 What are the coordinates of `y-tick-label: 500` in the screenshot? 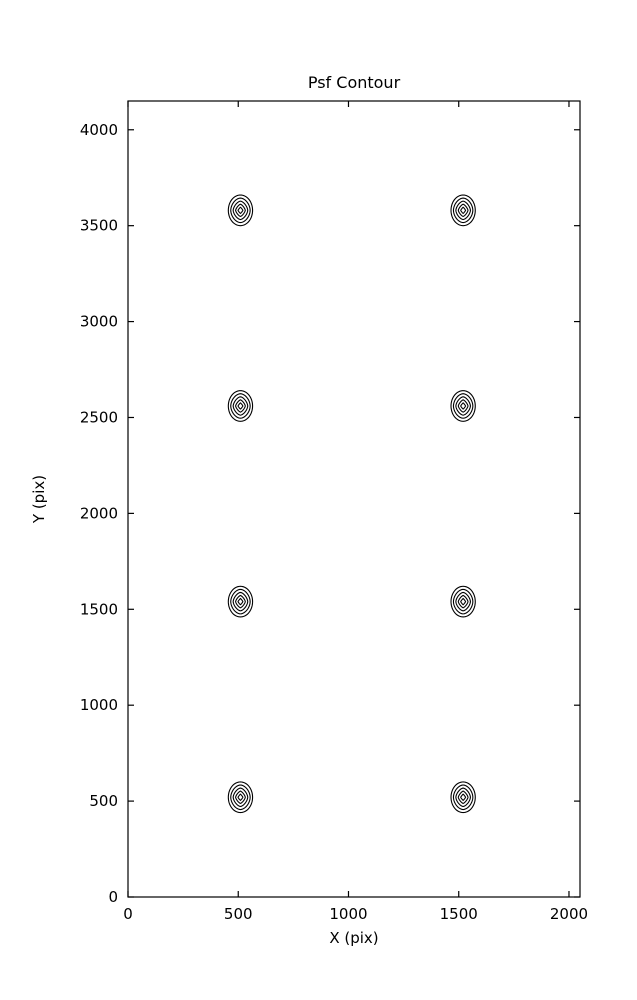 It's located at (103, 801).